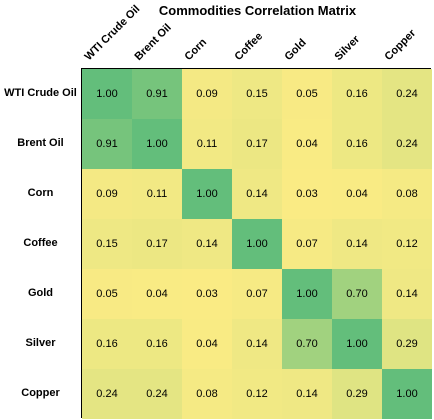  Describe the element at coordinates (112, 34) in the screenshot. I see `column-header: WTI Crude Oil` at that location.